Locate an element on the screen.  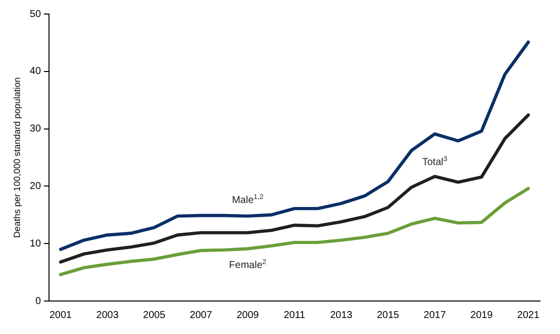
y-tick-label: 50 is located at coordinates (36, 14).